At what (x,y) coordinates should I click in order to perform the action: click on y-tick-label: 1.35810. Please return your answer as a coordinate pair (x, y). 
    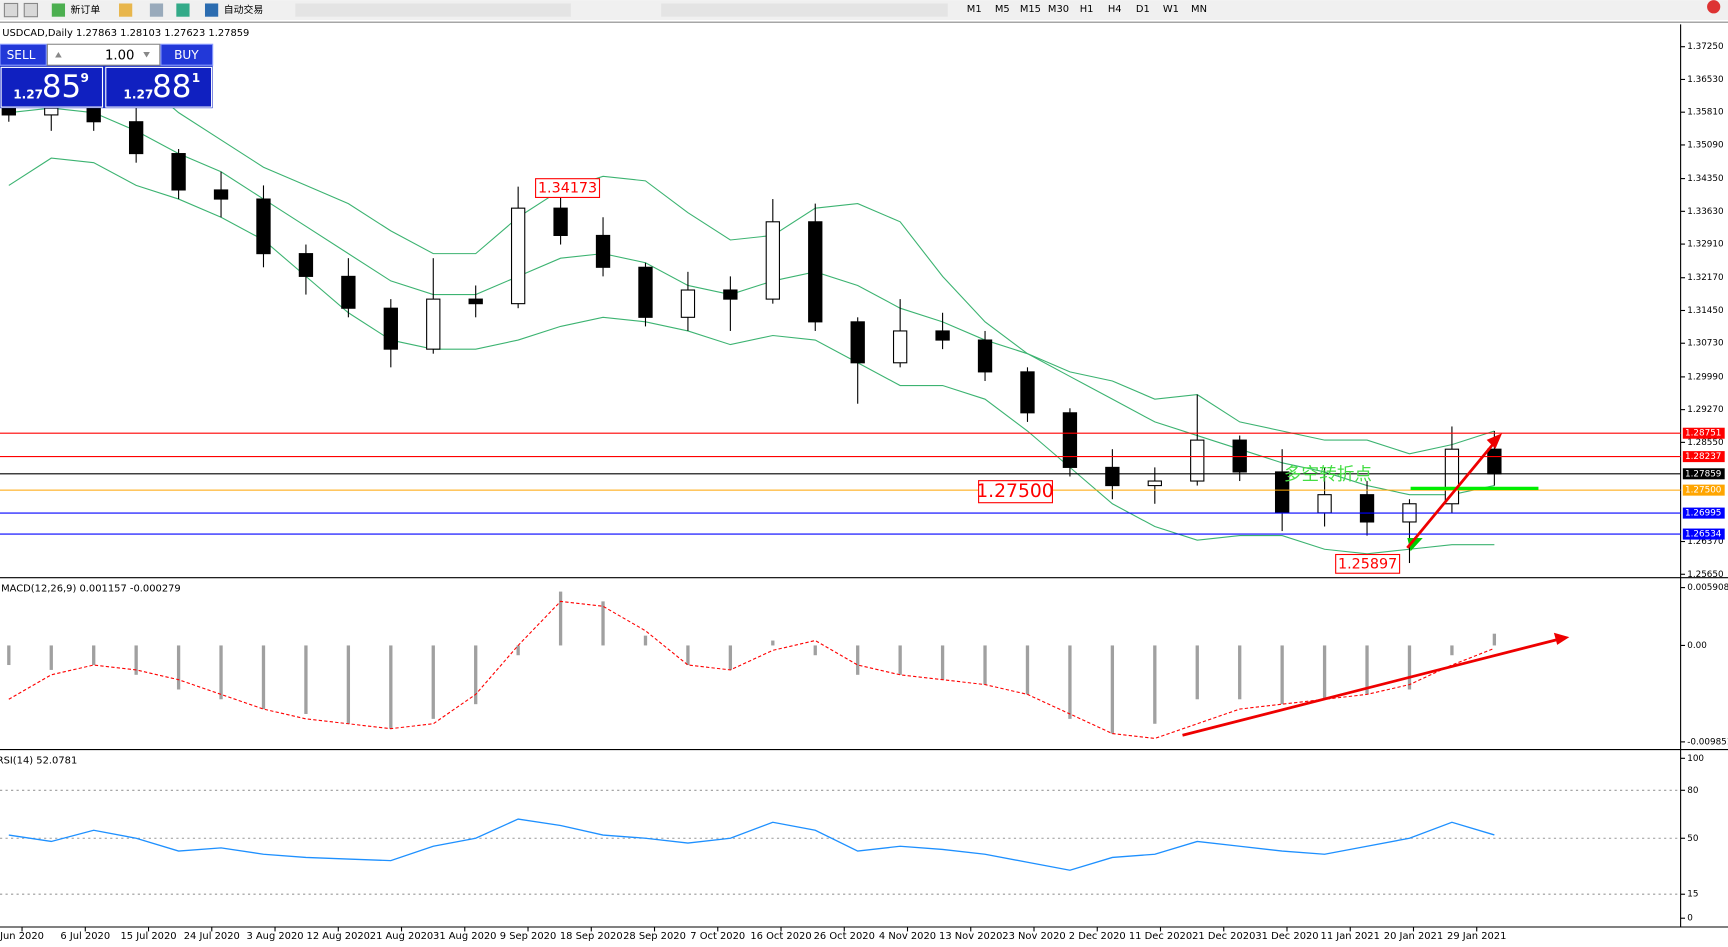
    Looking at the image, I should click on (1705, 113).